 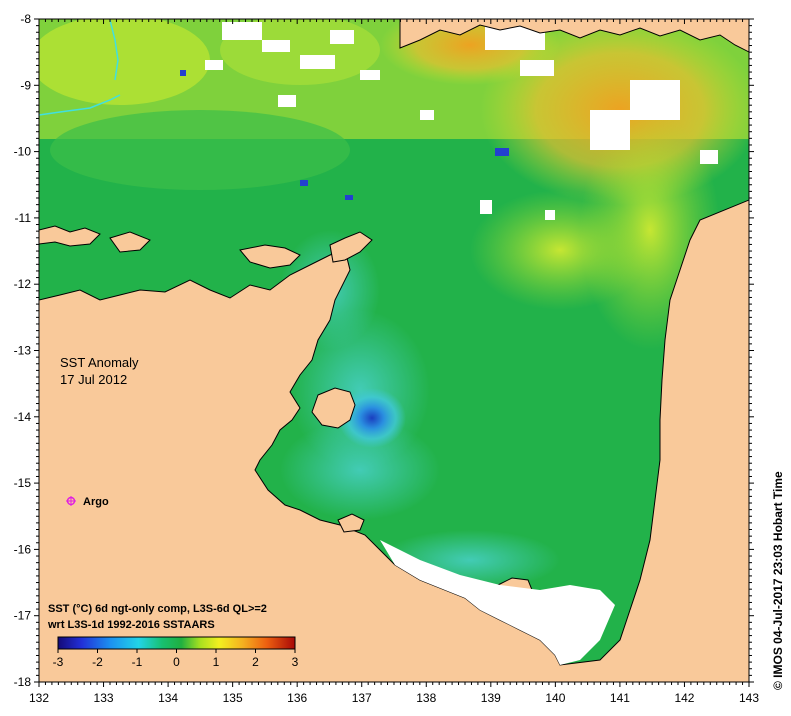 I want to click on argo-legend: Argo, so click(x=87, y=502).